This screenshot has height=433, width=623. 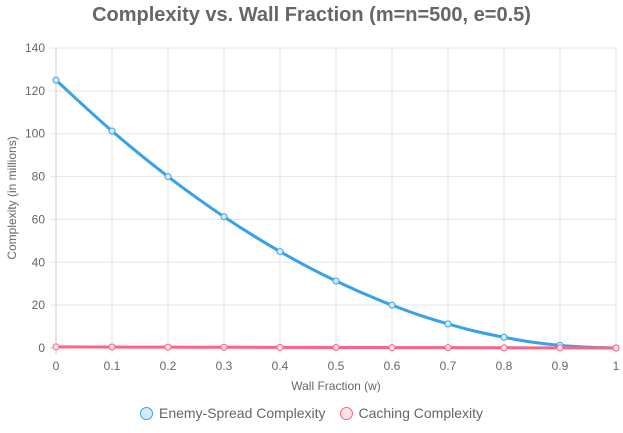 What do you see at coordinates (280, 366) in the screenshot?
I see `x-tick-label: 0.4` at bounding box center [280, 366].